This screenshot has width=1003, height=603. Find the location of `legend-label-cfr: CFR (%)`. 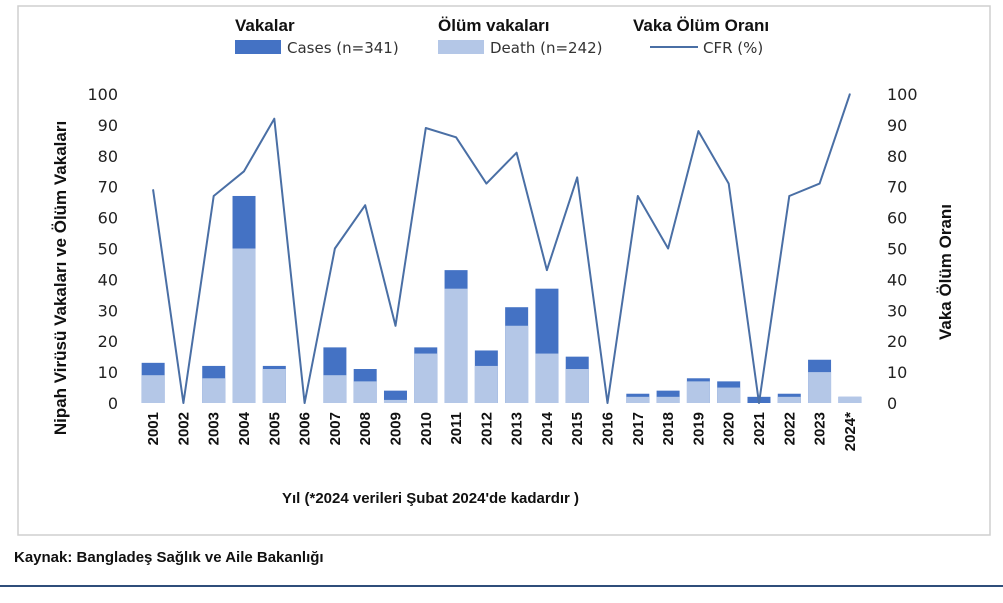

legend-label-cfr: CFR (%) is located at coordinates (733, 48).